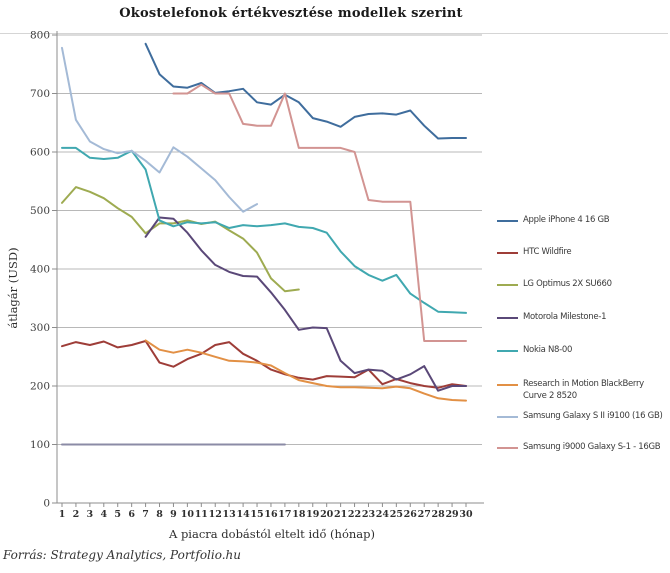 Image resolution: width=670 pixels, height=573 pixels. I want to click on legend-label-apple-iphone-4-16-gb: Apple iPhone 4 16 GB, so click(566, 220).